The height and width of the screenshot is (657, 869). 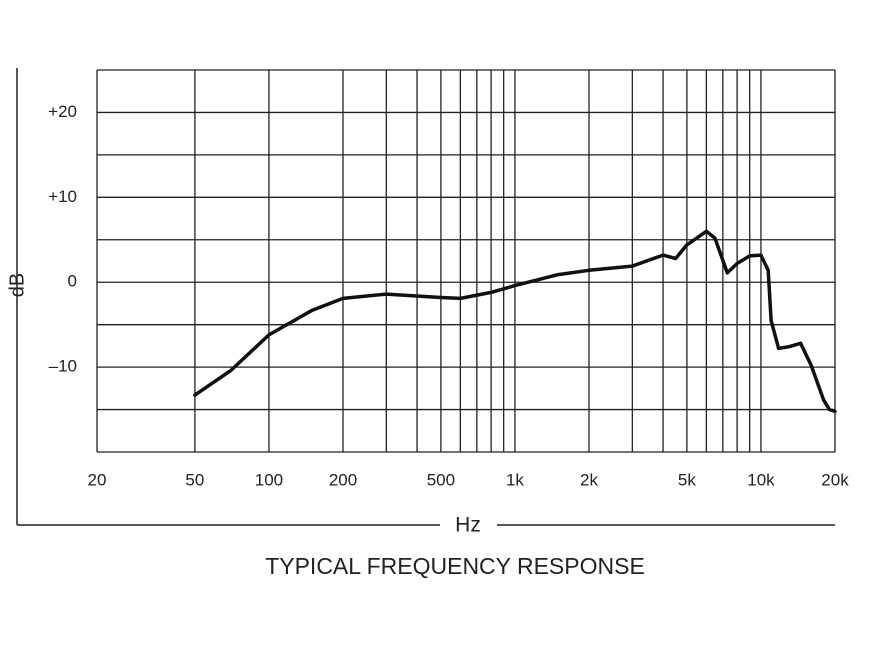 What do you see at coordinates (687, 479) in the screenshot?
I see `x-tick-label: 5k` at bounding box center [687, 479].